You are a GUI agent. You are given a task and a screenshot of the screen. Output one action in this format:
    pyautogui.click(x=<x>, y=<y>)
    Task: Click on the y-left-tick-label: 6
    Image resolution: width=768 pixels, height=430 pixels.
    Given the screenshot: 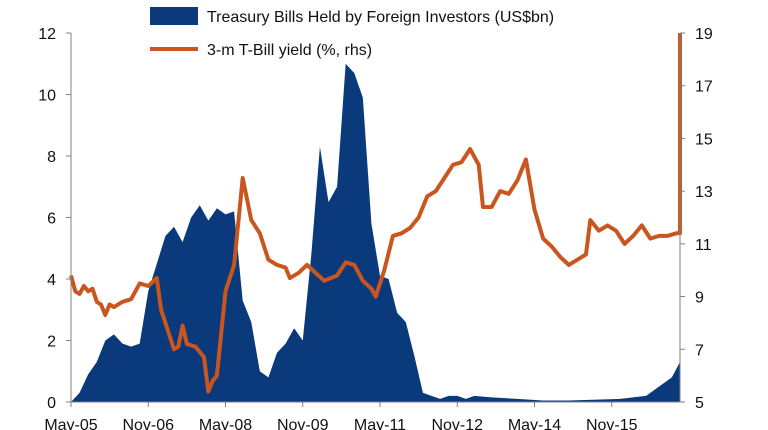 What is the action you would take?
    pyautogui.click(x=51, y=219)
    